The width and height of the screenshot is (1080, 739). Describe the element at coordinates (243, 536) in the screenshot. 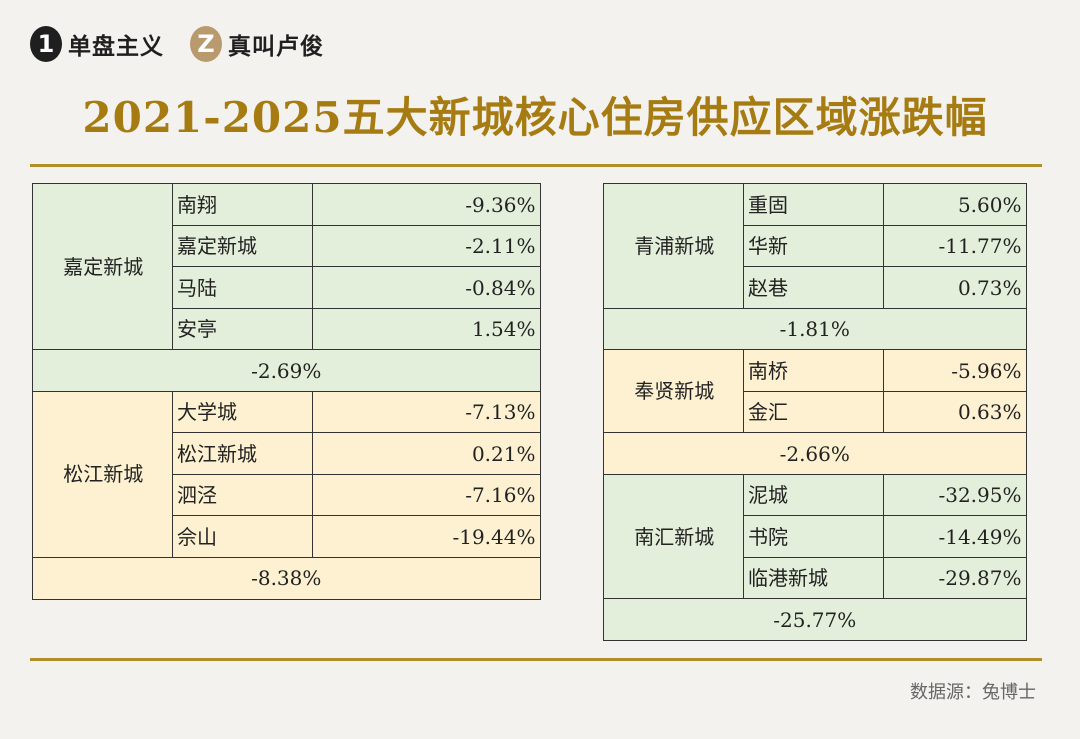

I see `area-name: 佘山` at that location.